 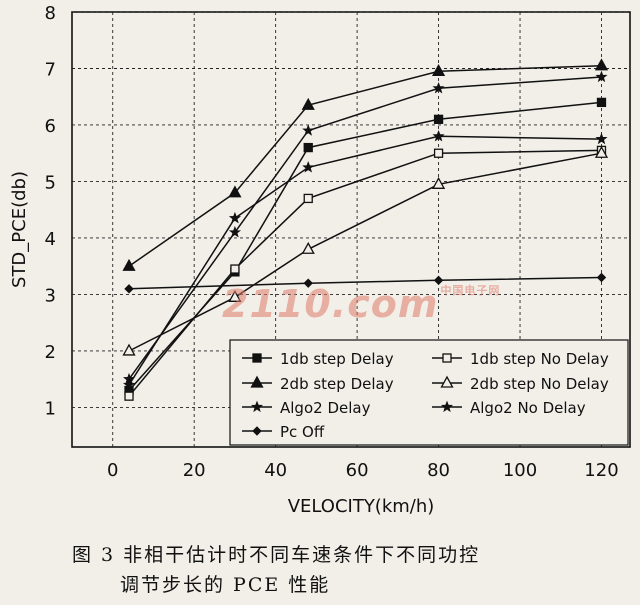 What do you see at coordinates (601, 470) in the screenshot?
I see `x-tick-label: 120` at bounding box center [601, 470].